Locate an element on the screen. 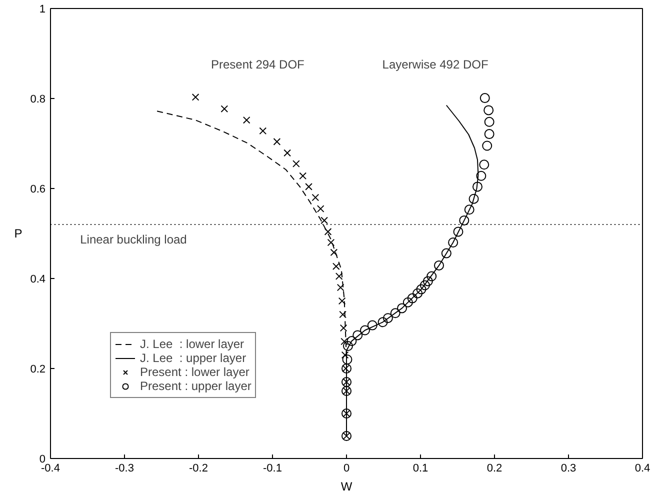  legend-label: Present : upper layer is located at coordinates (196, 386).